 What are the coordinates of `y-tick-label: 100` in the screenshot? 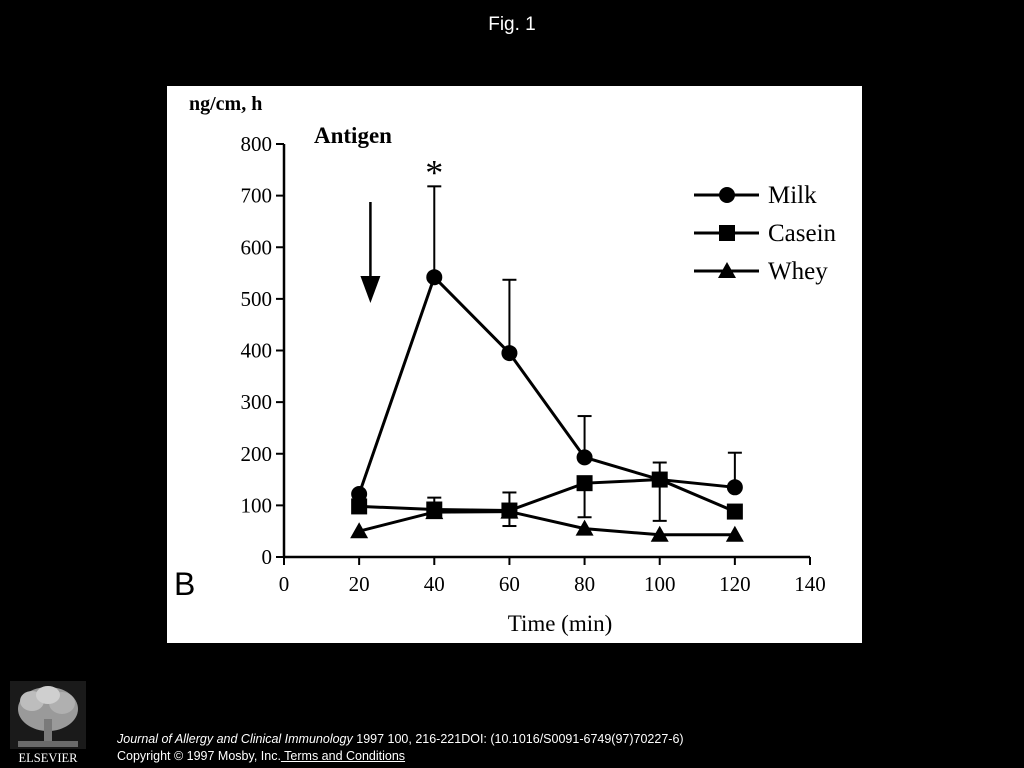 It's located at (257, 505).